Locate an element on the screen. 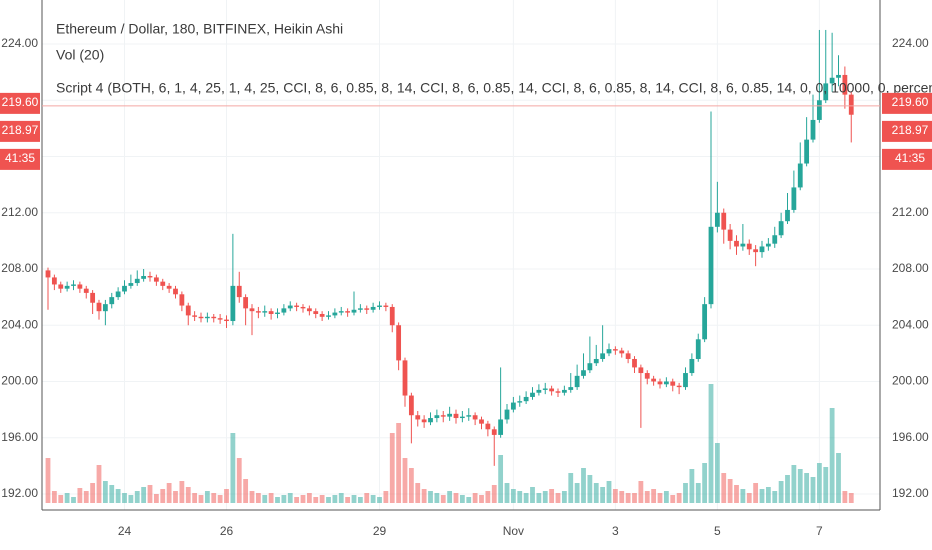 Image resolution: width=932 pixels, height=550 pixels. y-tick-label: 192.00 is located at coordinates (910, 493).